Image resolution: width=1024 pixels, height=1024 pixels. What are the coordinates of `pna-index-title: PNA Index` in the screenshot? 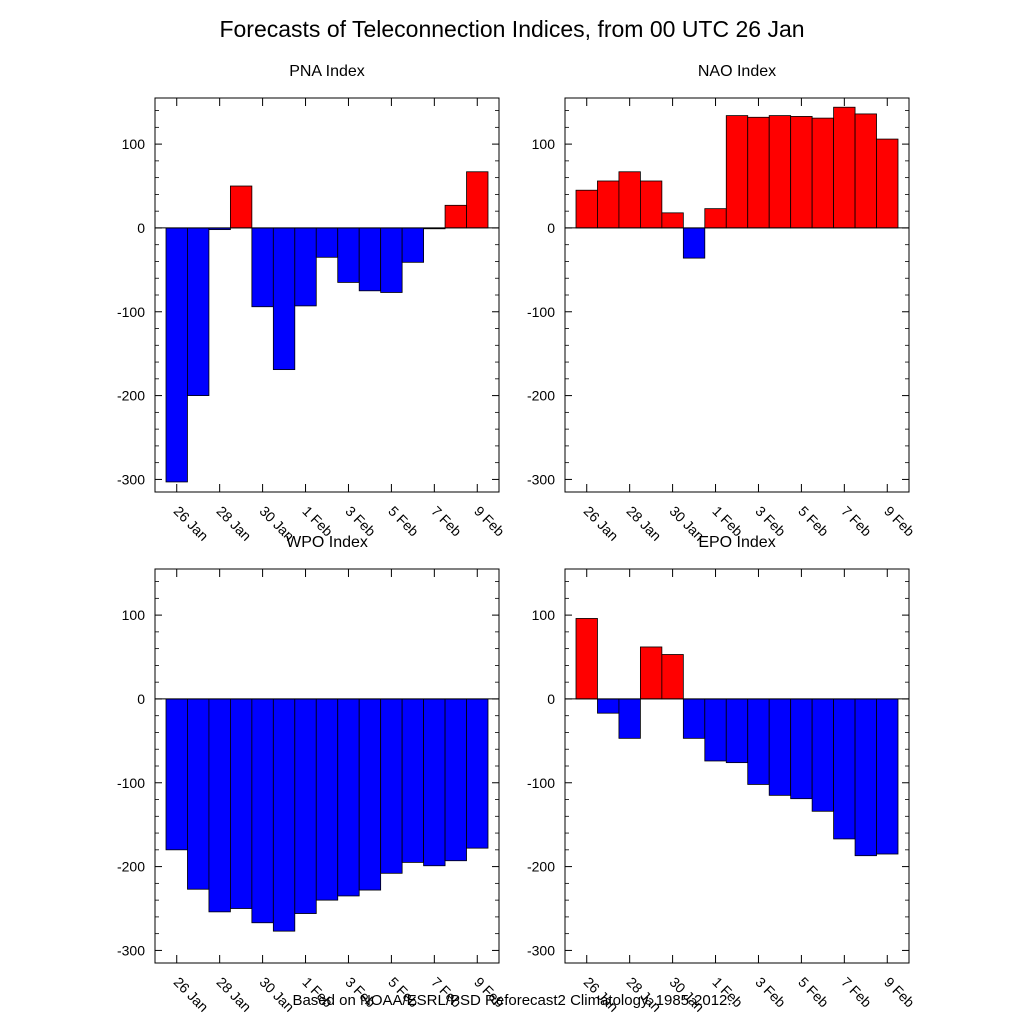 It's located at (327, 71).